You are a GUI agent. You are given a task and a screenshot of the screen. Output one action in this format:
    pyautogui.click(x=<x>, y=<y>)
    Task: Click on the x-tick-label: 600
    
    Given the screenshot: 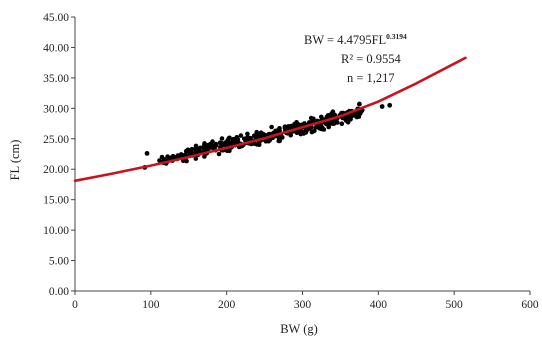 What is the action you would take?
    pyautogui.click(x=530, y=305)
    